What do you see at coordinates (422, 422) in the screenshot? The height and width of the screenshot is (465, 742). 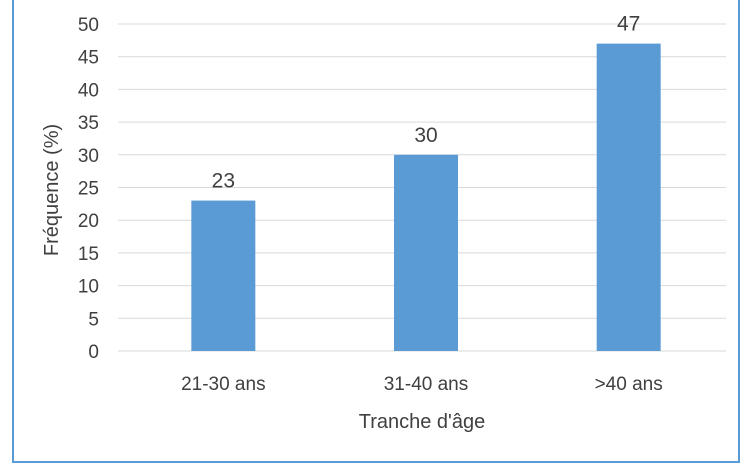 I see `x-axis-title: Tranche d'âge` at bounding box center [422, 422].